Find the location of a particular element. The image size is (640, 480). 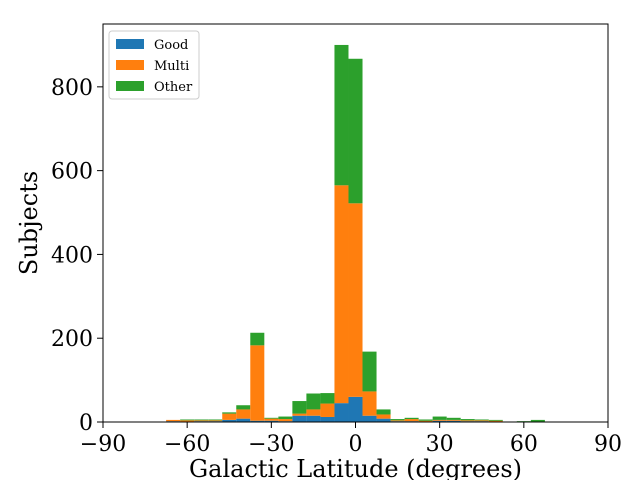

x-tick-label: −90 is located at coordinates (103, 444).